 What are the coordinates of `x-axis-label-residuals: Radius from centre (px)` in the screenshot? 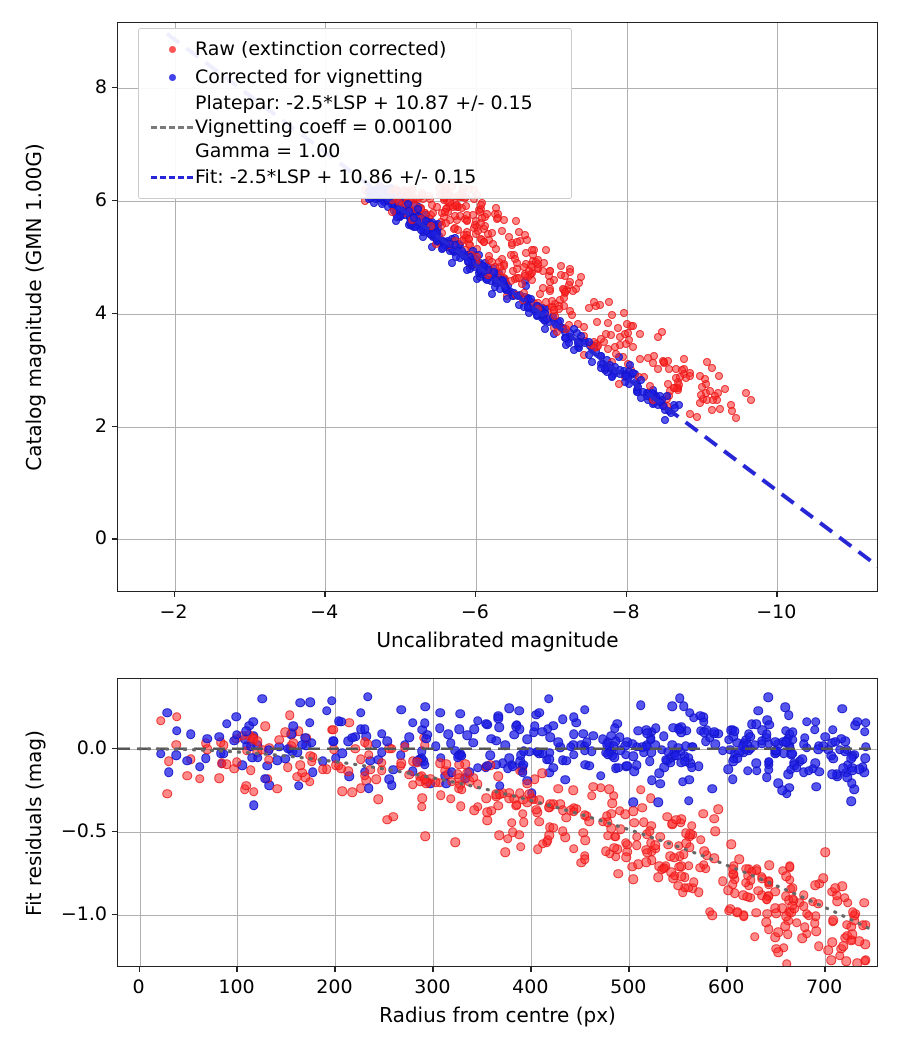 It's located at (497, 1015).